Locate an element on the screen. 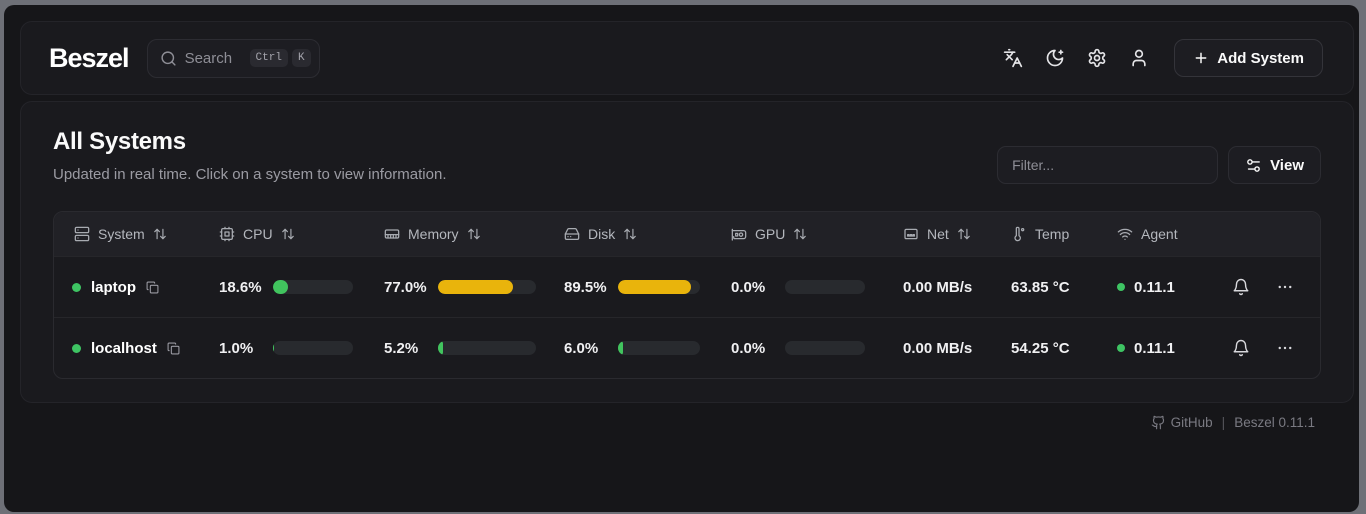 This screenshot has width=1366, height=514. user-menu-button is located at coordinates (1139, 58).